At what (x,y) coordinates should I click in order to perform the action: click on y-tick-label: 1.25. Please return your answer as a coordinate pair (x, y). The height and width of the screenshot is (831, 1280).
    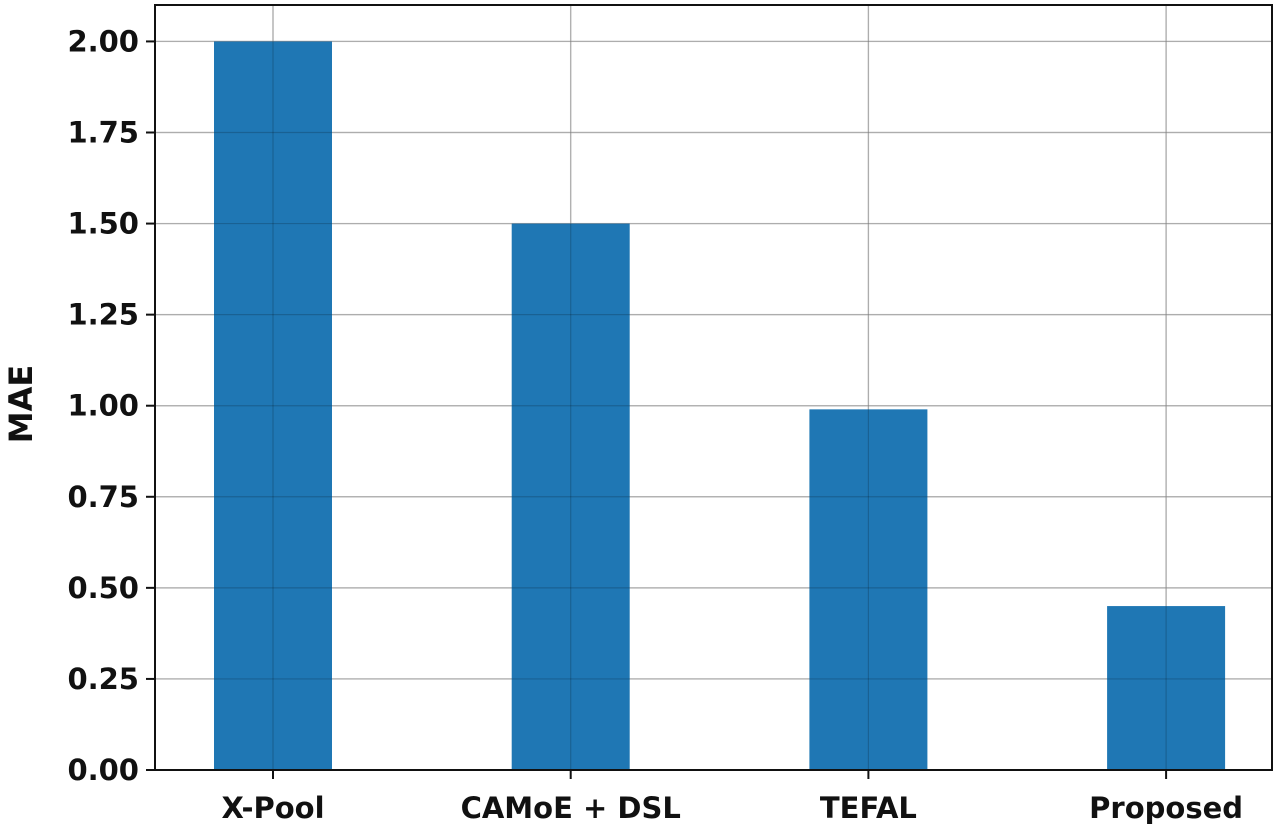
    Looking at the image, I should click on (103, 315).